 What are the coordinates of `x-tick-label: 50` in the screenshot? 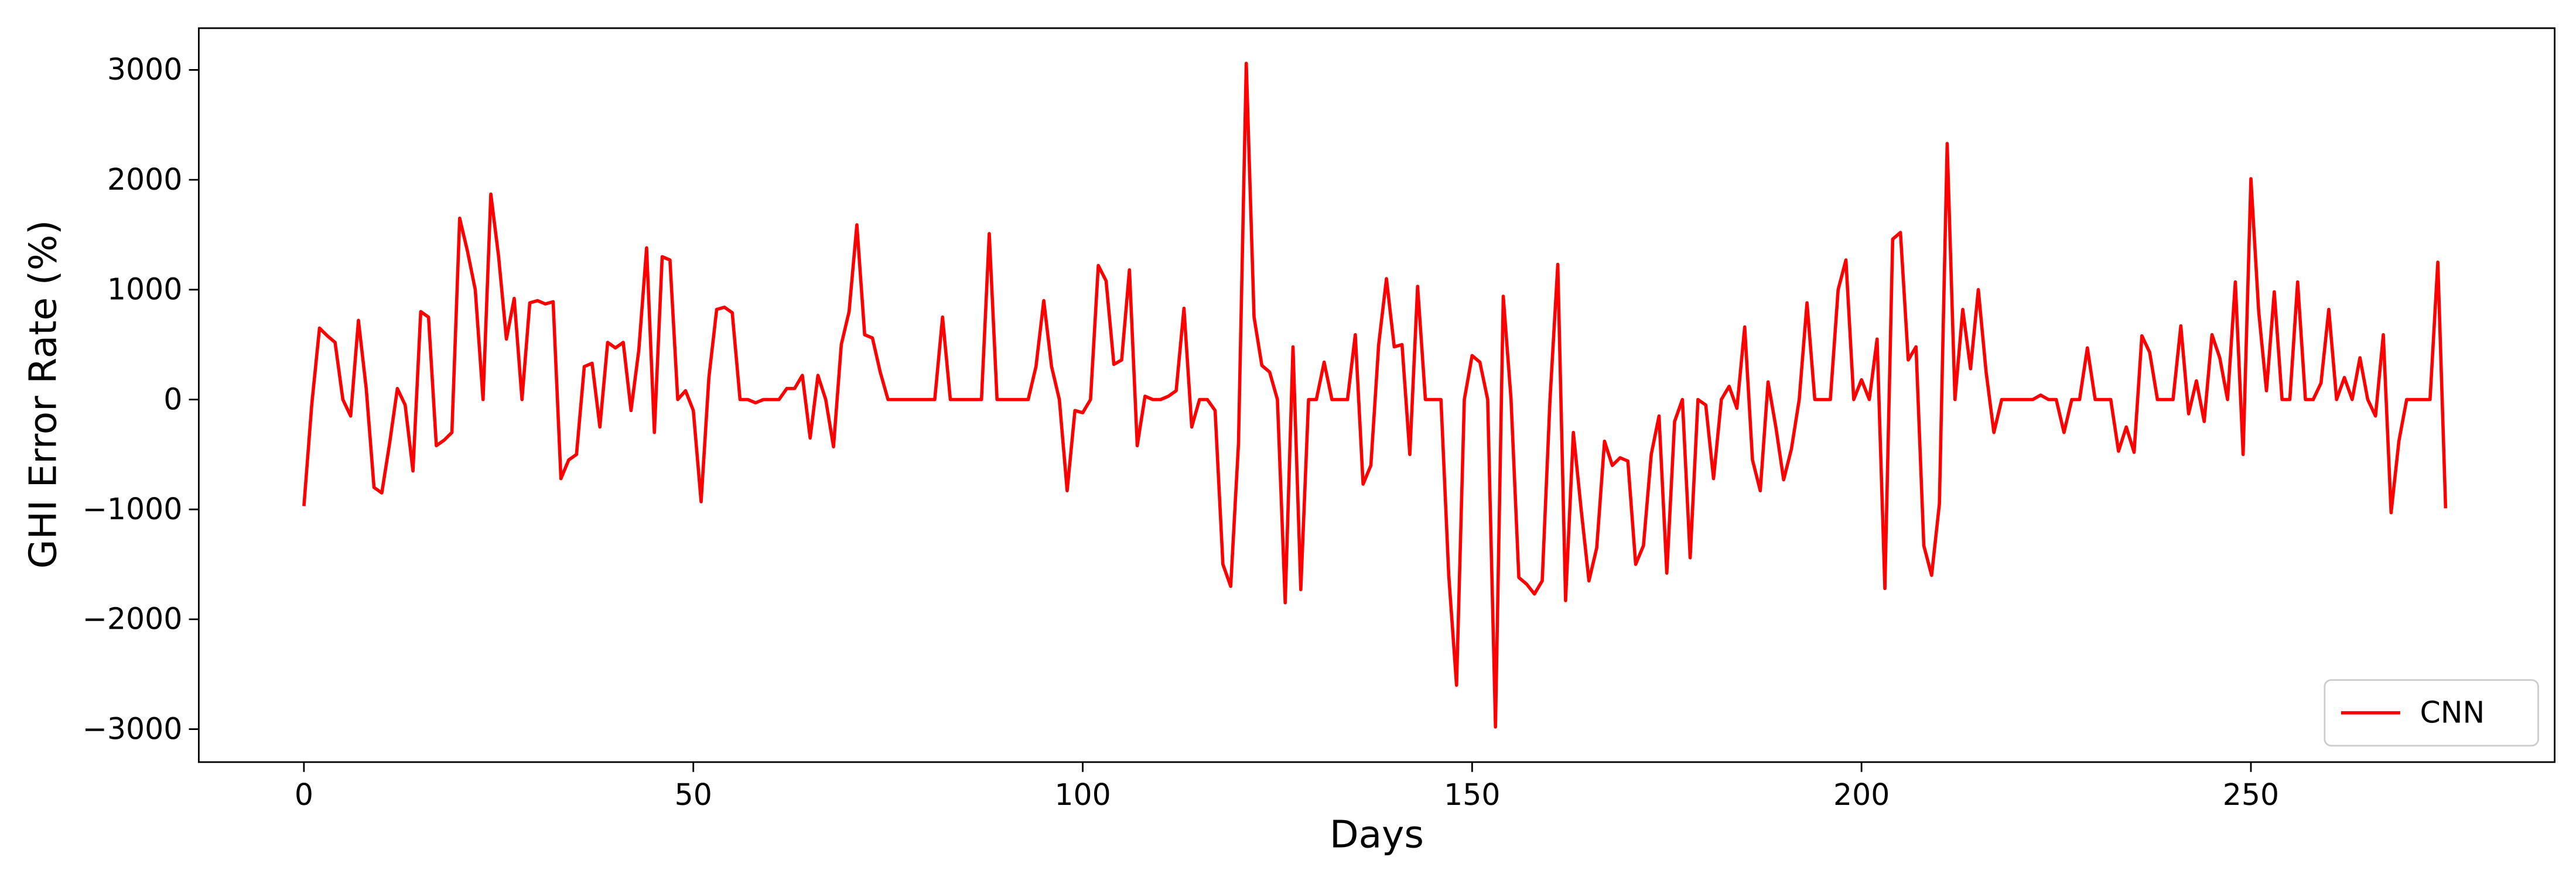 It's located at (694, 794).